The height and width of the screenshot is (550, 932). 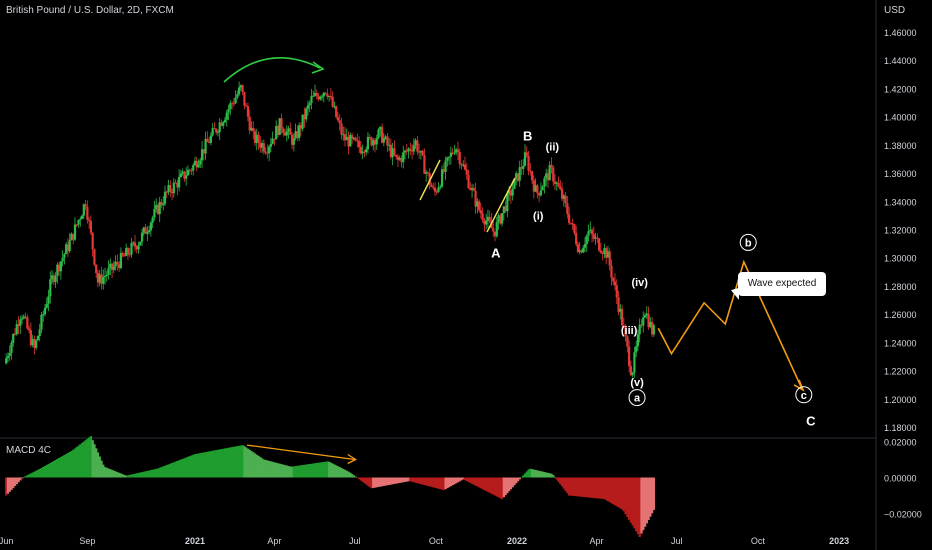 I want to click on time-tick-label: Jul, so click(x=677, y=541).